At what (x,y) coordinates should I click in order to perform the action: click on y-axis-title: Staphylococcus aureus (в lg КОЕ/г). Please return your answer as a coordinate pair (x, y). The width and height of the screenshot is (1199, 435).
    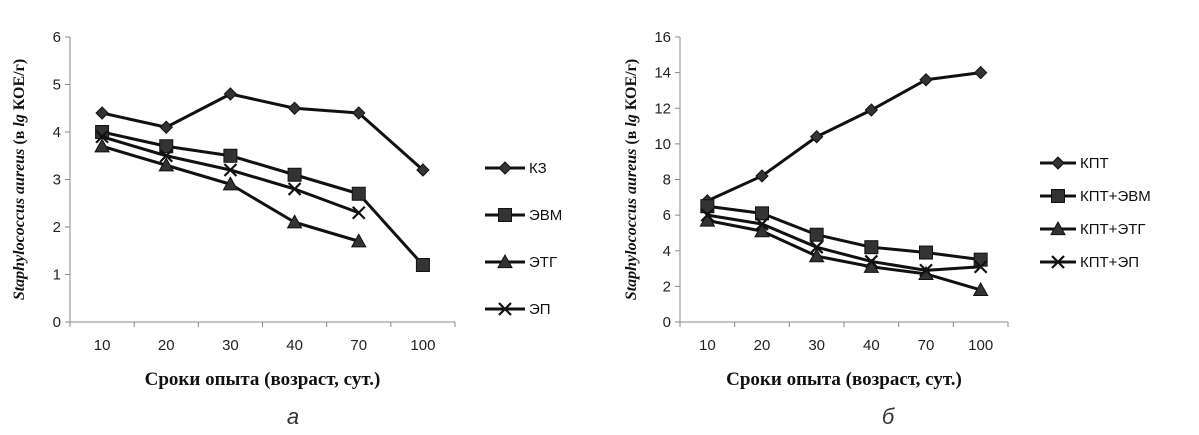
    Looking at the image, I should click on (19, 179).